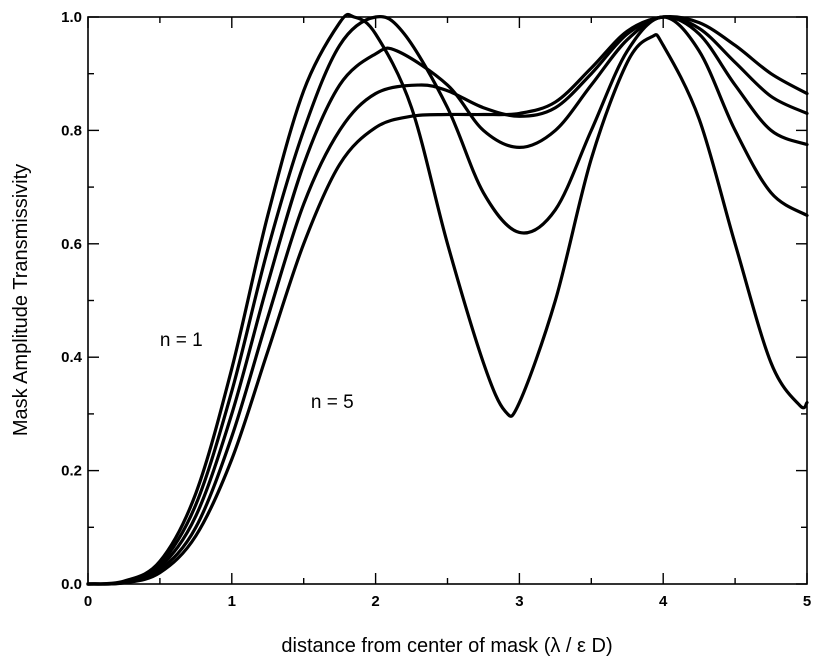 The width and height of the screenshot is (830, 662). I want to click on annotation-label-2: n = 5, so click(332, 402).